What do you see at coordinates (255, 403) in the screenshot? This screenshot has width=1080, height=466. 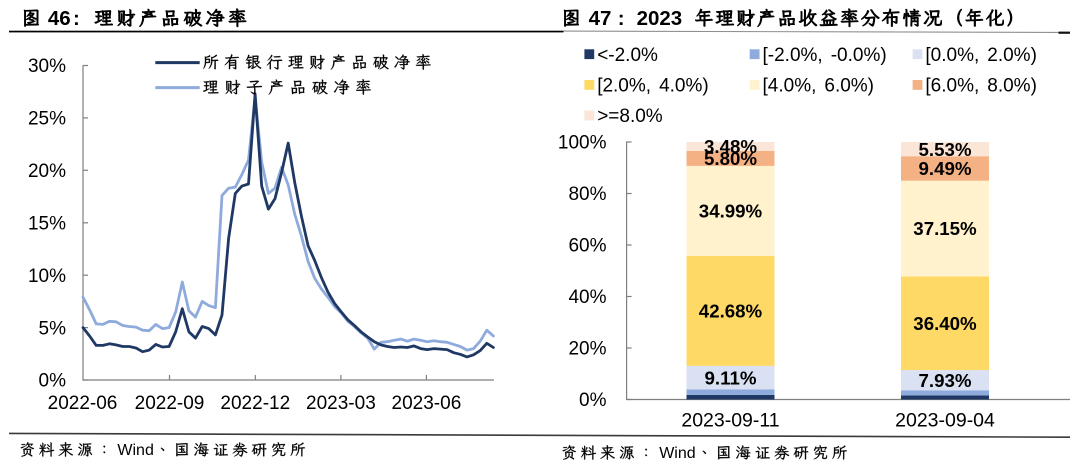 I see `svg-text: 2022-12` at bounding box center [255, 403].